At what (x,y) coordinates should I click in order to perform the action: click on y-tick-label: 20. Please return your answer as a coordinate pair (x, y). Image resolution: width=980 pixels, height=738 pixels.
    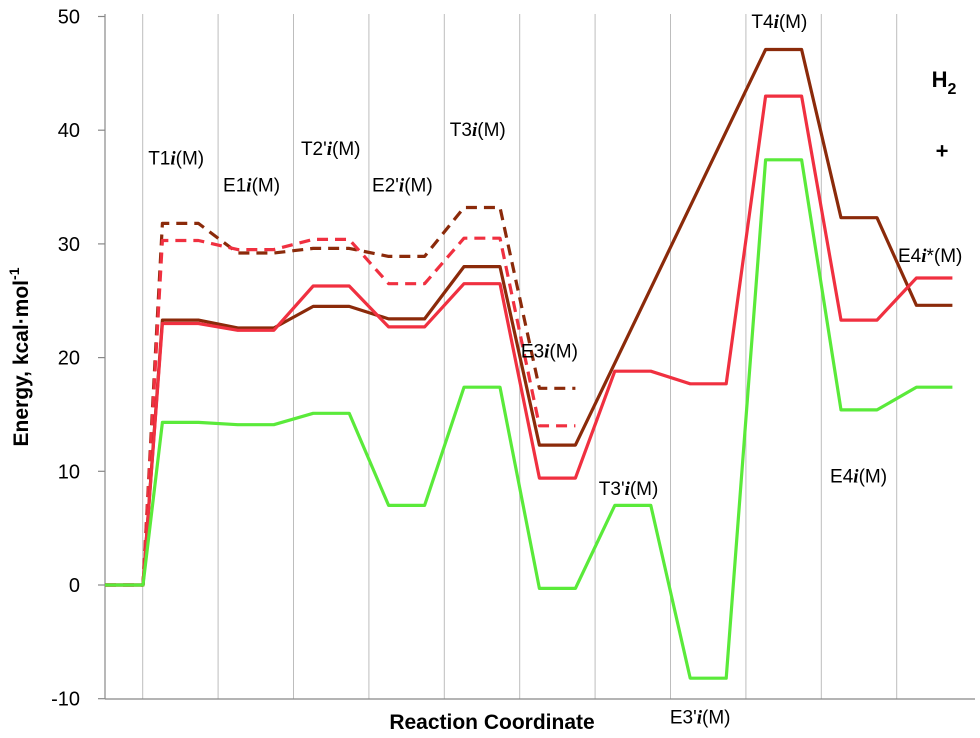
    Looking at the image, I should click on (69, 359).